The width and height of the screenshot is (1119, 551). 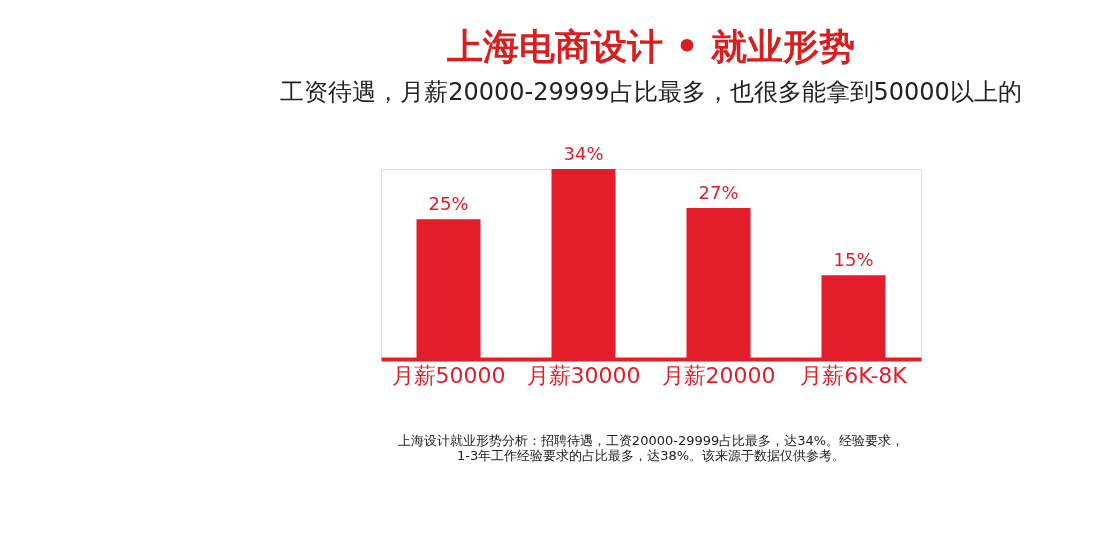 What do you see at coordinates (718, 193) in the screenshot?
I see `data-label: 27%` at bounding box center [718, 193].